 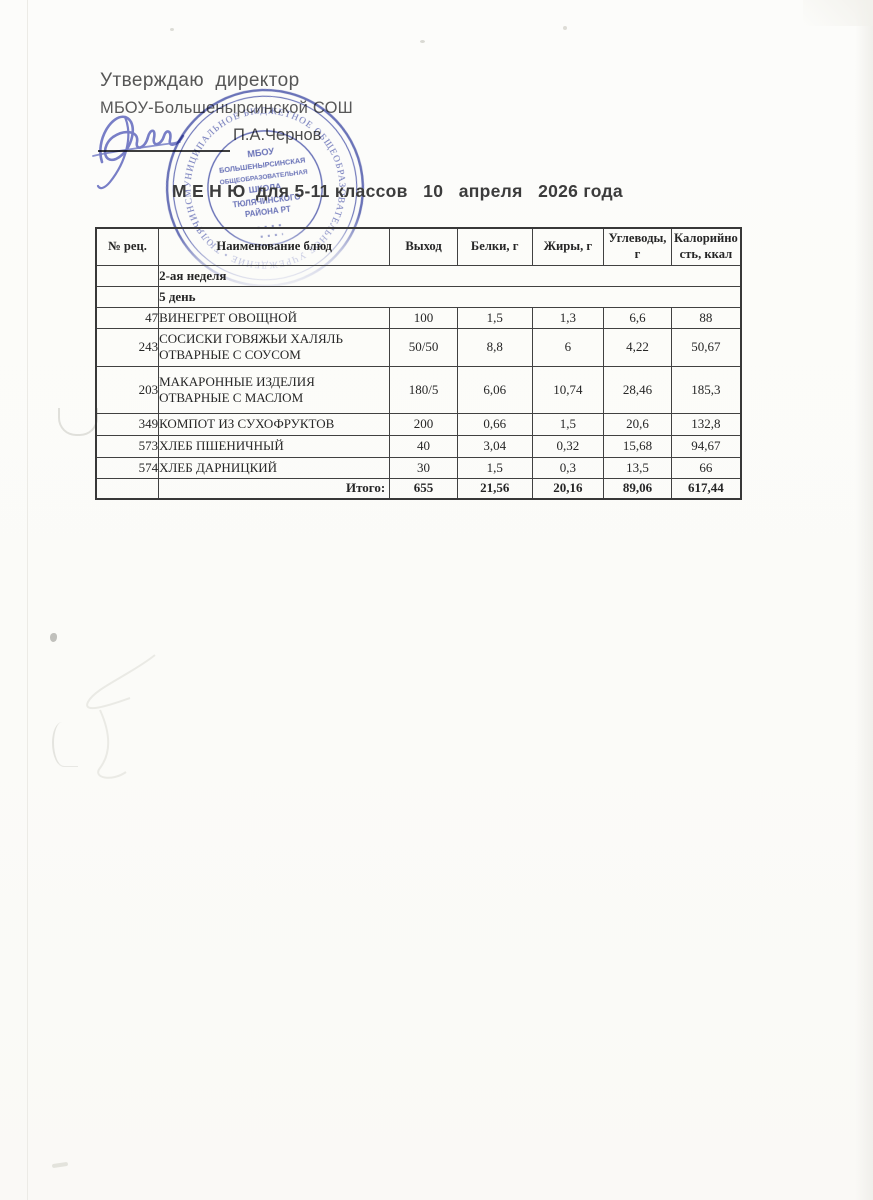 I want to click on total-output: 655, so click(x=423, y=488).